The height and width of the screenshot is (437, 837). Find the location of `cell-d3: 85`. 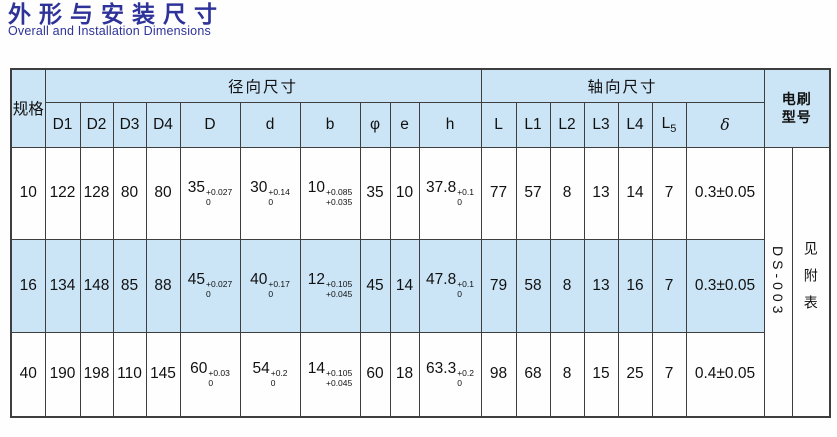

cell-d3: 85 is located at coordinates (129, 285).